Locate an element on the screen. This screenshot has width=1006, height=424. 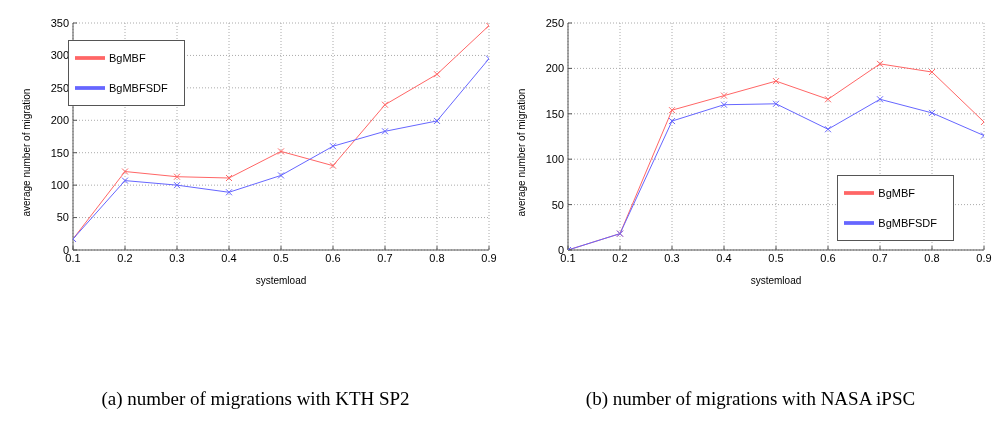
text: (a) number of migrations with KTH SP2 is located at coordinates (255, 399).